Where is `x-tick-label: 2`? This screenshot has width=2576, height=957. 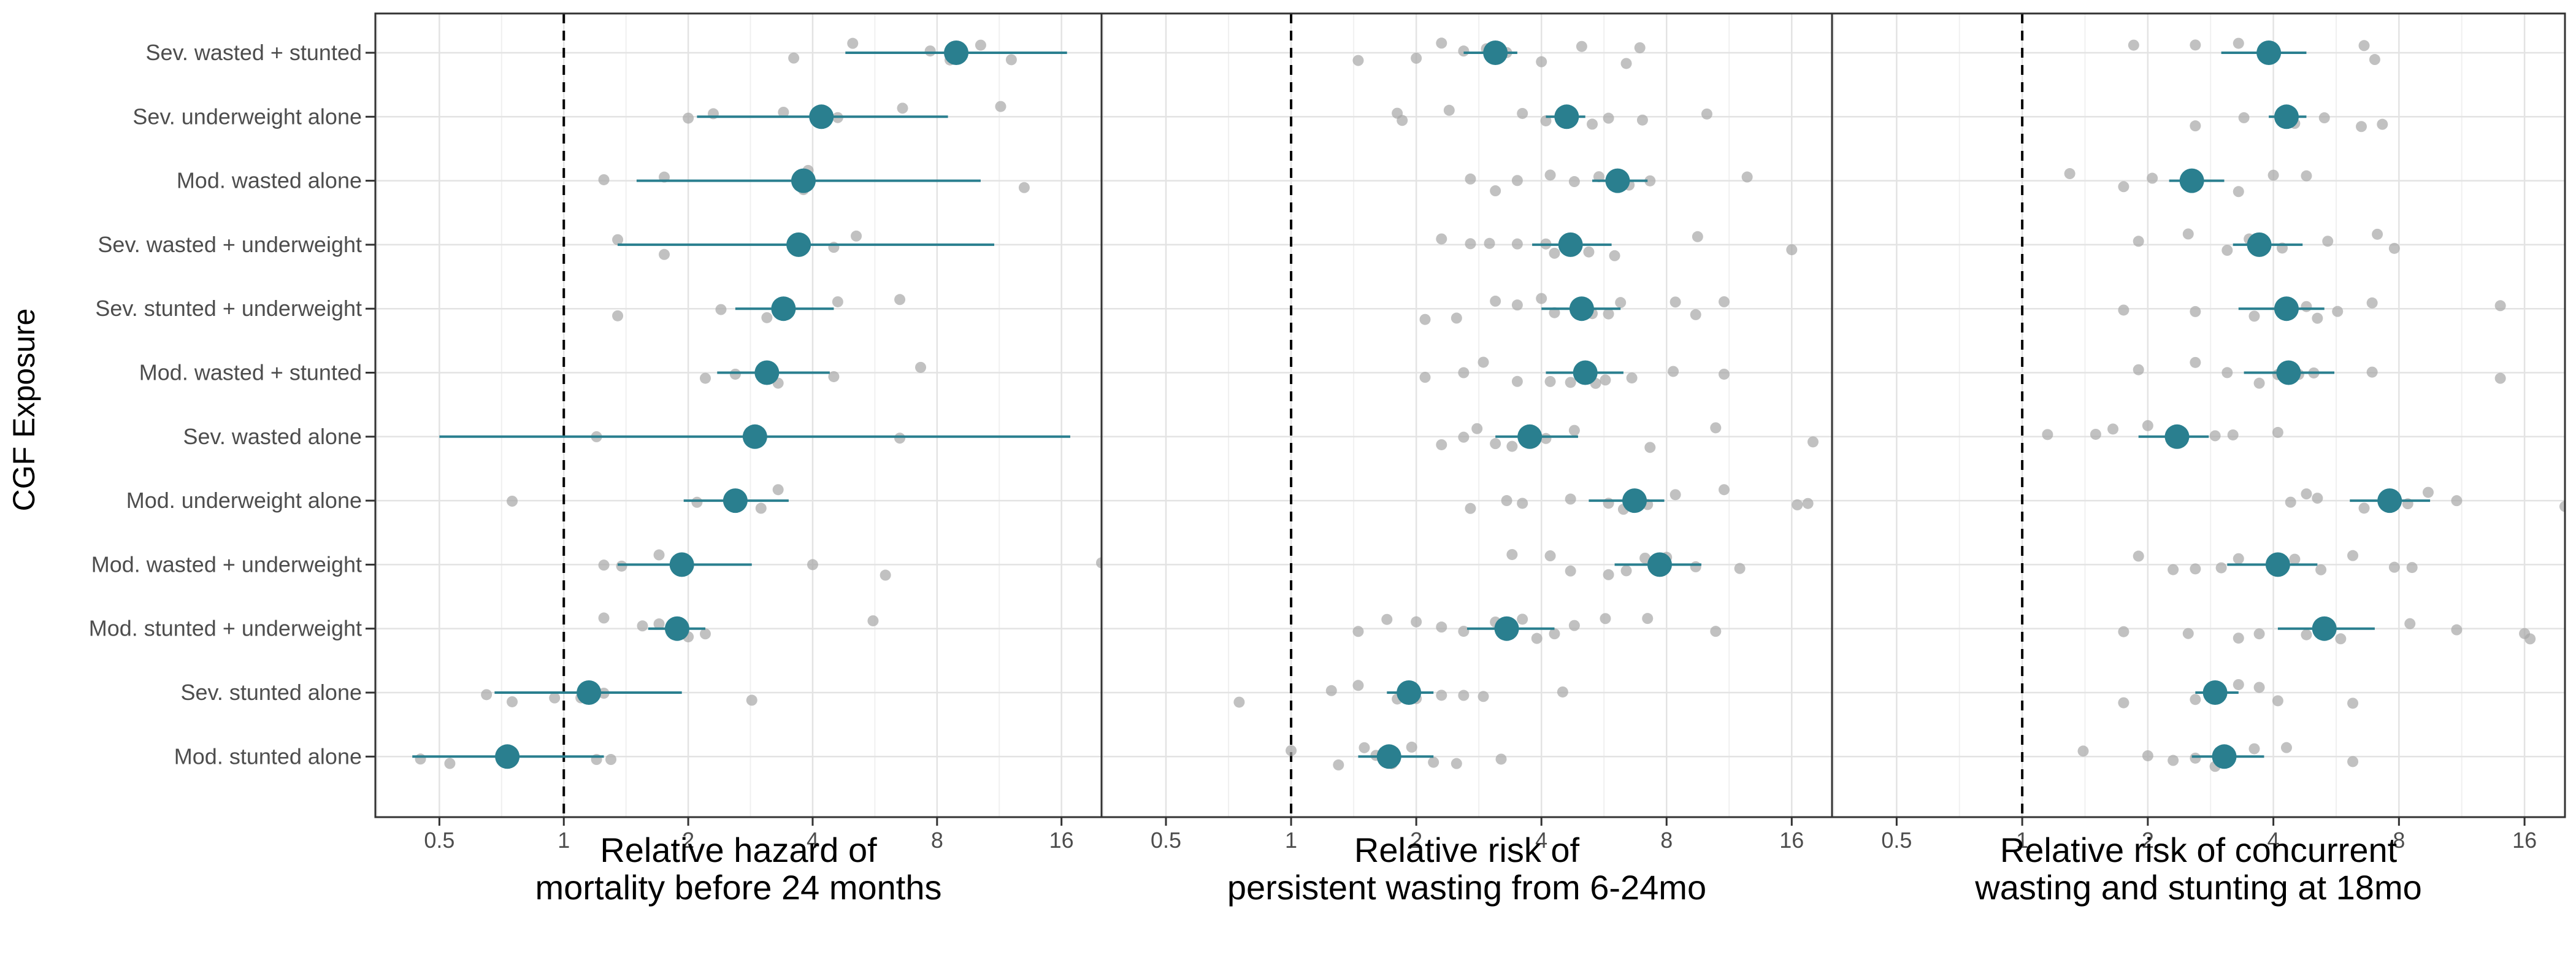 x-tick-label: 2 is located at coordinates (1416, 840).